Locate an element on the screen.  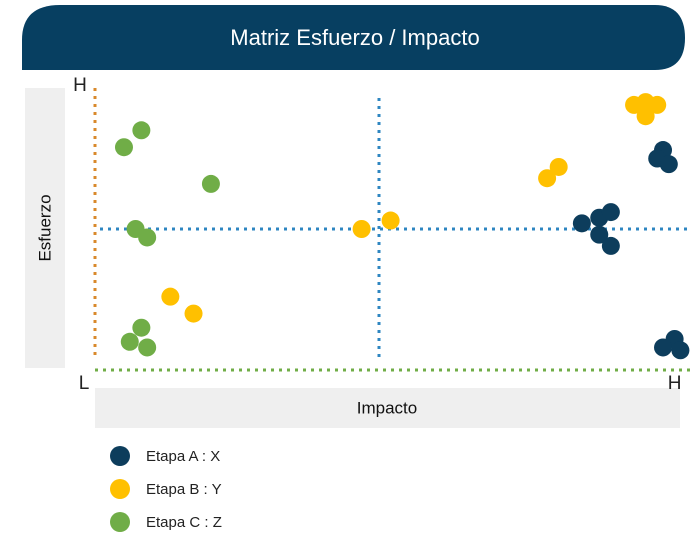
x-label-box is located at coordinates (387, 408).